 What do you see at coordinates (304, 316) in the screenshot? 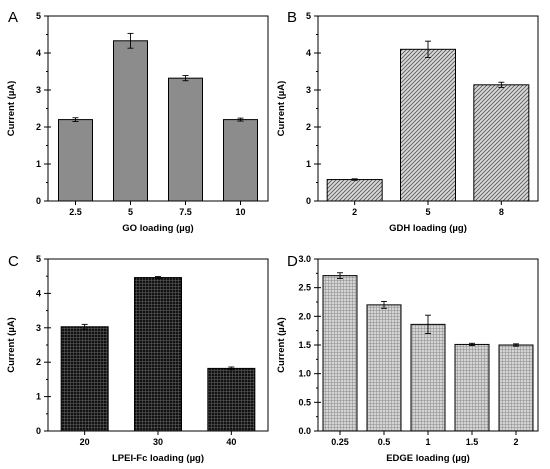
I see `y-tick-label: 2.0` at bounding box center [304, 316].